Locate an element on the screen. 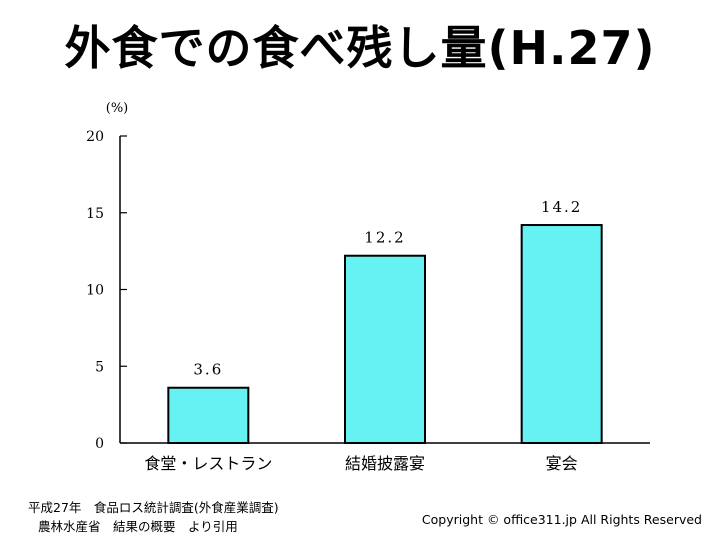  y-tick-label: 20 is located at coordinates (95, 137).